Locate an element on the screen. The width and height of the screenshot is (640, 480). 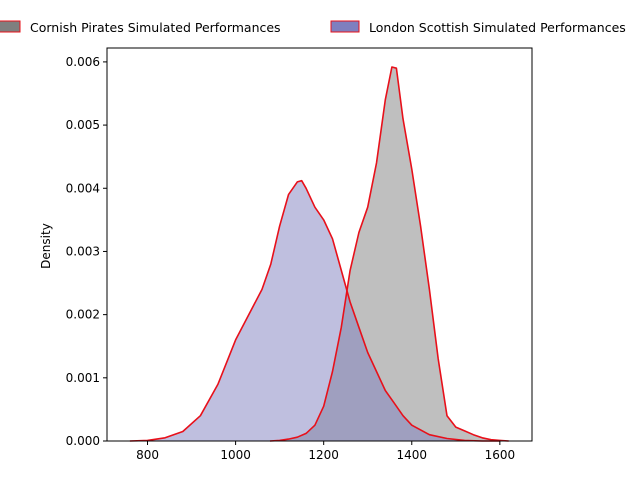
legend-label-1: London Scottish Simulated Performances is located at coordinates (497, 27).